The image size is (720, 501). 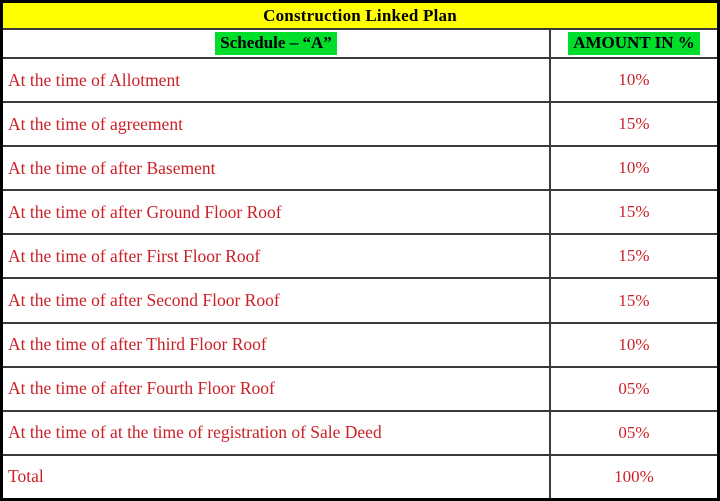 What do you see at coordinates (276, 389) in the screenshot?
I see `milestone-cell: At the time of after Fourth Floor Roof` at bounding box center [276, 389].